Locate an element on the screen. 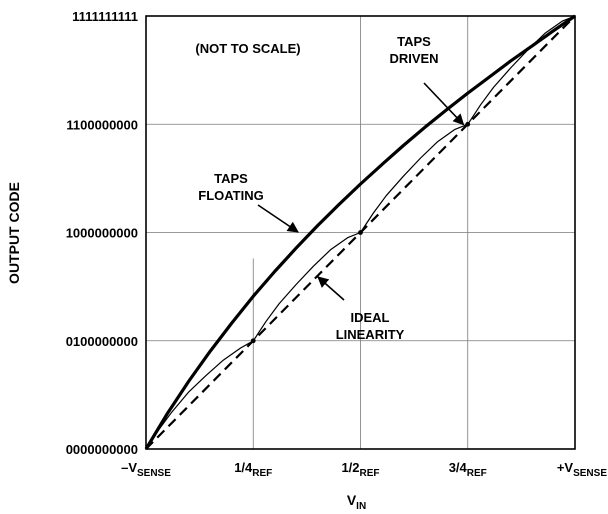  annotation-ideal-linearity-line-1: LINEARITY is located at coordinates (370, 334).